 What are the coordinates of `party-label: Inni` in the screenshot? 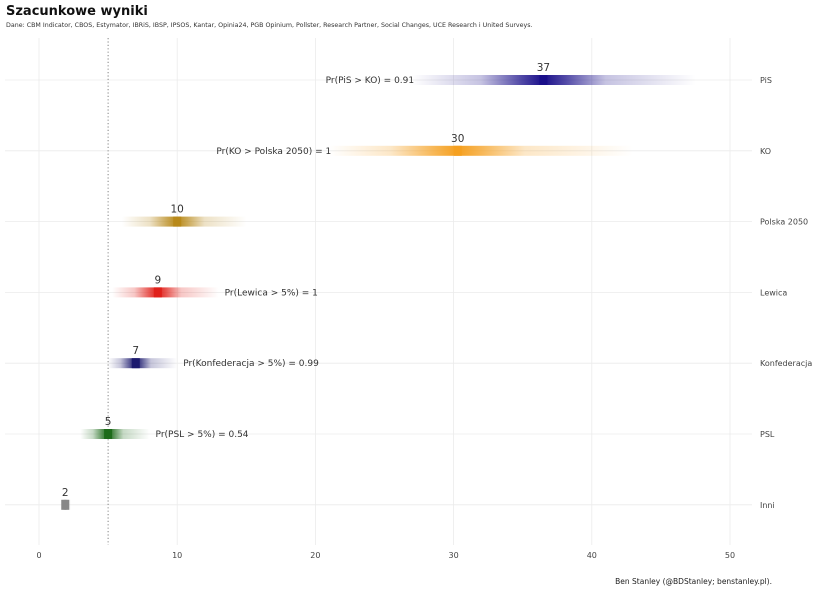 It's located at (767, 505).